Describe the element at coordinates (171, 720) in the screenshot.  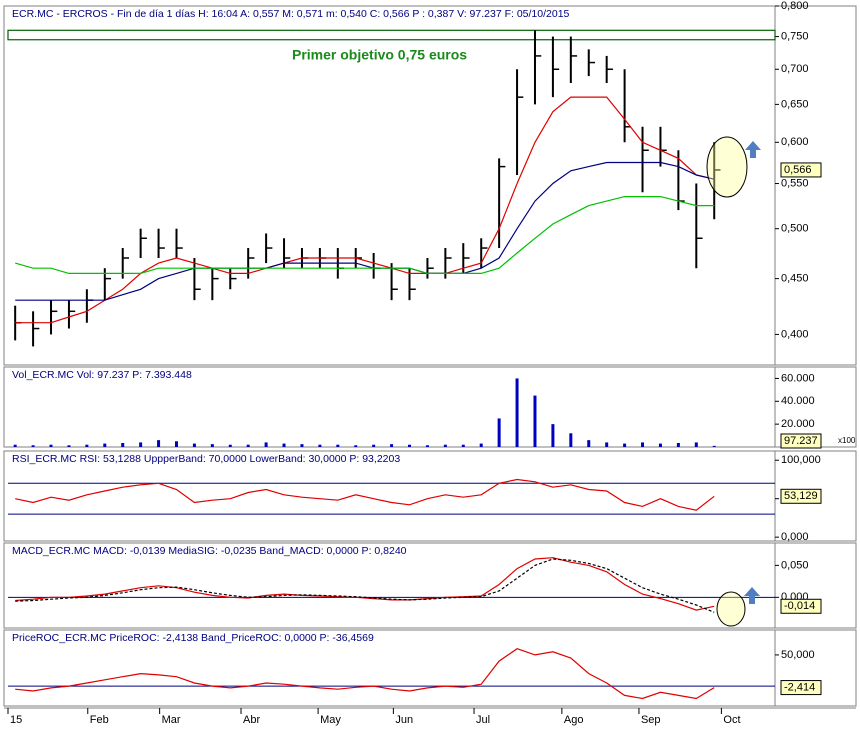
I see `x-tick-label: Mar` at that location.